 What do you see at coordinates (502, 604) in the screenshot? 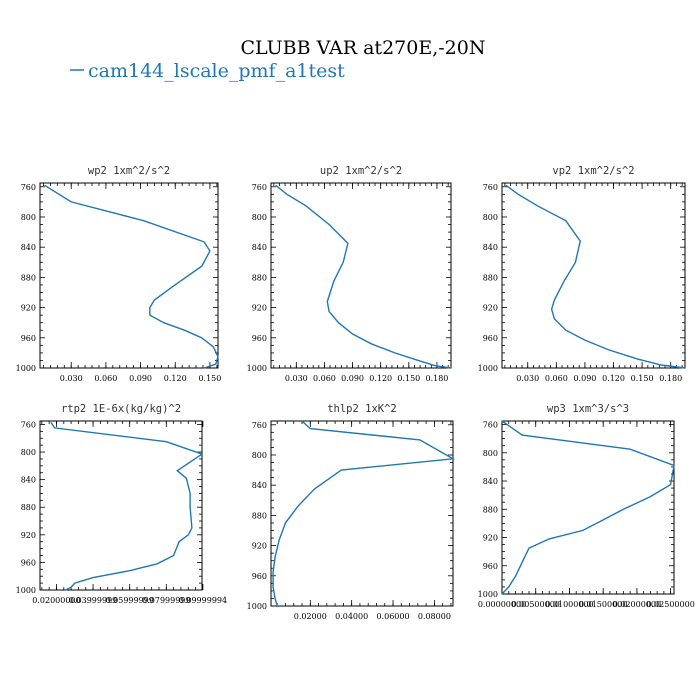
I see `x-tick-label: 0.00000000` at bounding box center [502, 604].